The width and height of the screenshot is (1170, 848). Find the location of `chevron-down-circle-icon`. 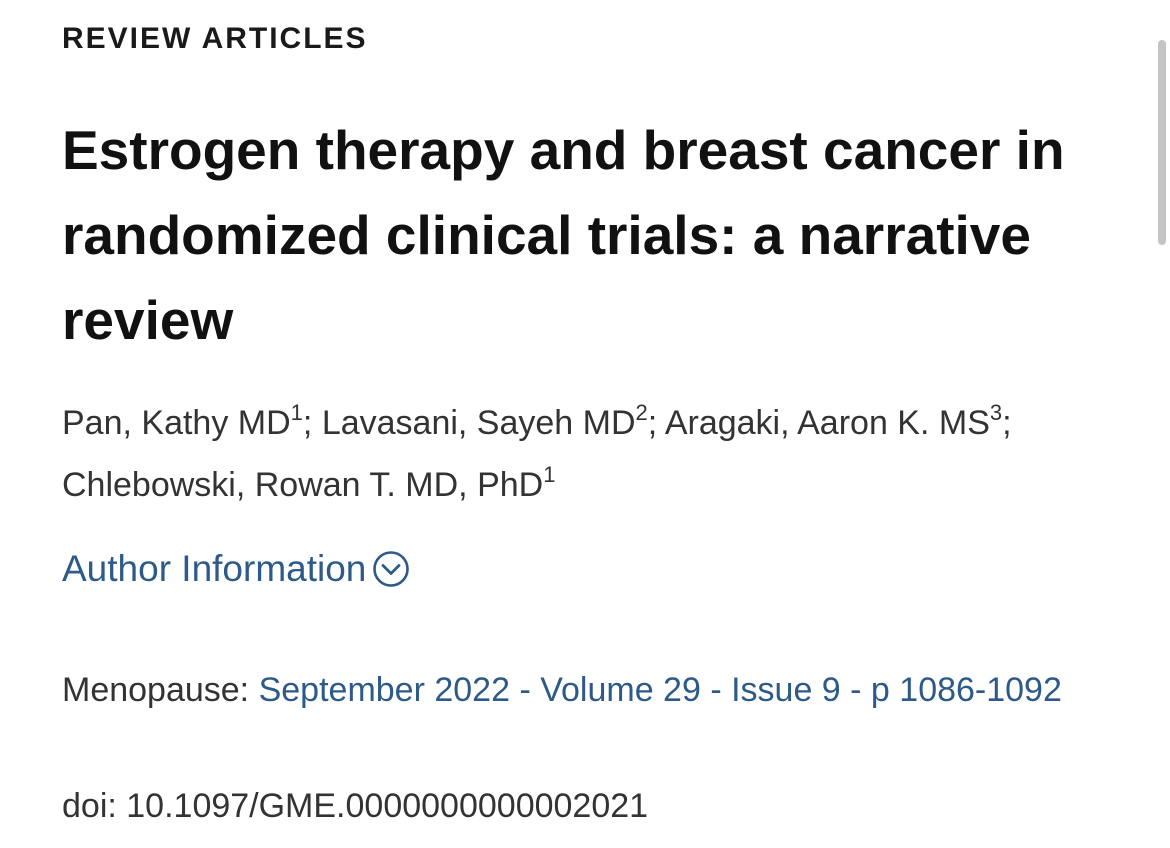

chevron-down-circle-icon is located at coordinates (391, 569).